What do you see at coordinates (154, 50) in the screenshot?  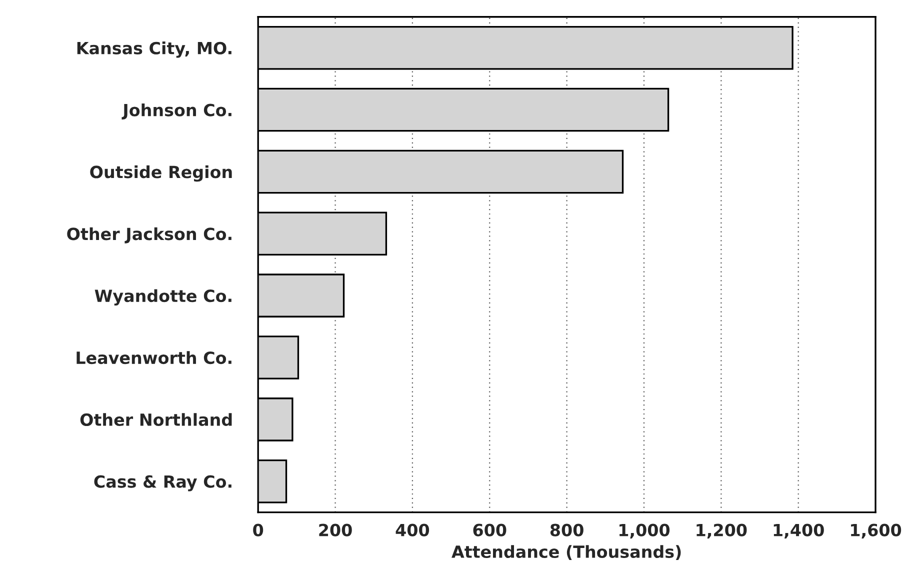 I see `y-tick-label: Kansas City, MO.` at bounding box center [154, 50].